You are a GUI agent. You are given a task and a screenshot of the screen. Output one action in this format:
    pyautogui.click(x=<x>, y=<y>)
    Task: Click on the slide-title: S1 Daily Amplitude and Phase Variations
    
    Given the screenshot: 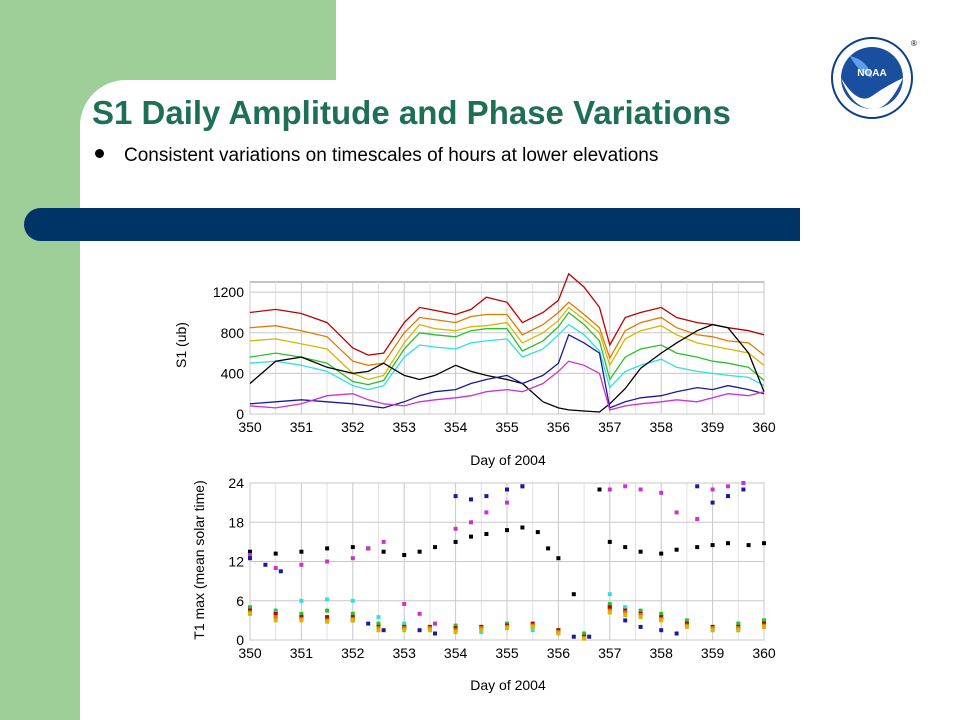 What is the action you would take?
    pyautogui.click(x=411, y=112)
    